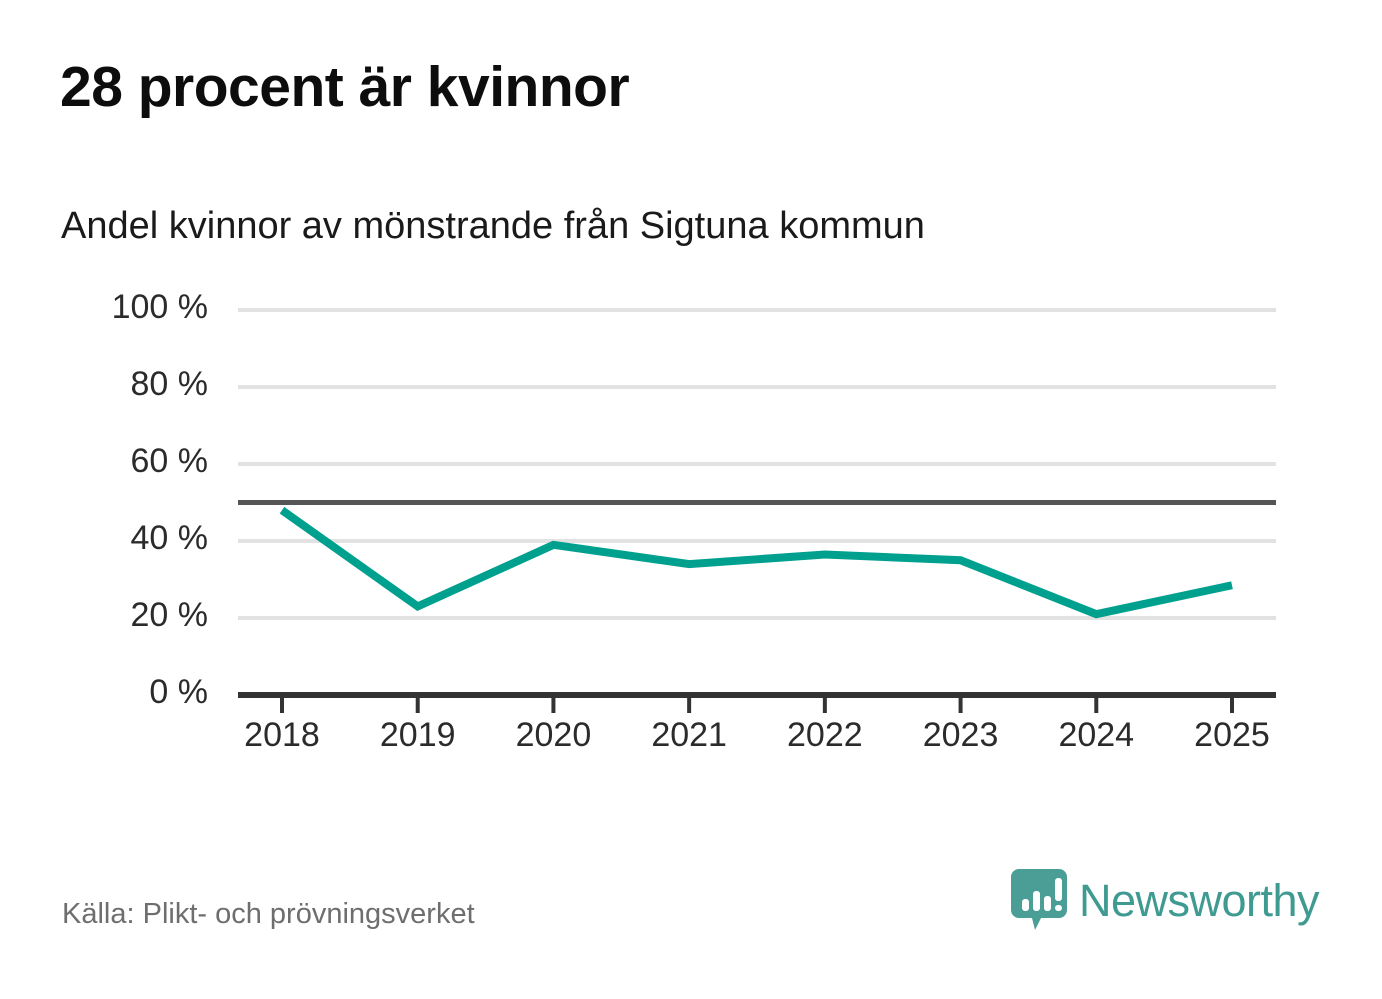  What do you see at coordinates (169, 615) in the screenshot?
I see `y-axis-label-20: 20 %` at bounding box center [169, 615].